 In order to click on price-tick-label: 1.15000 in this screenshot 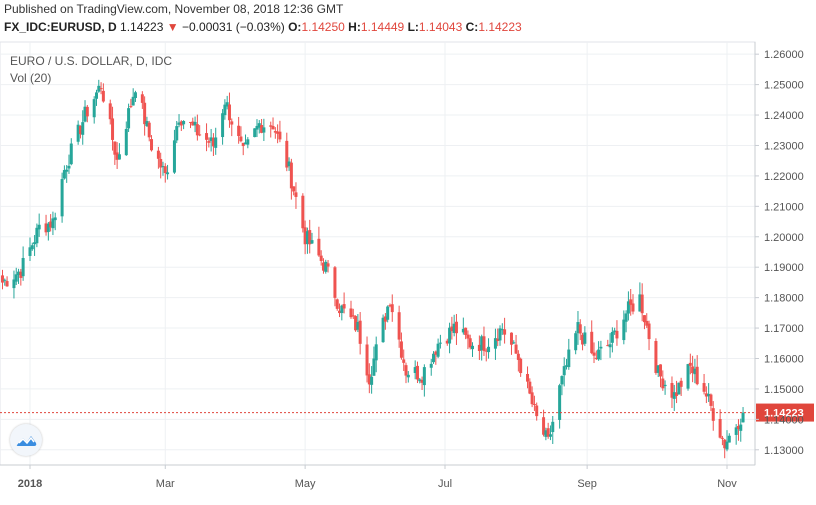, I will do `click(784, 390)`.